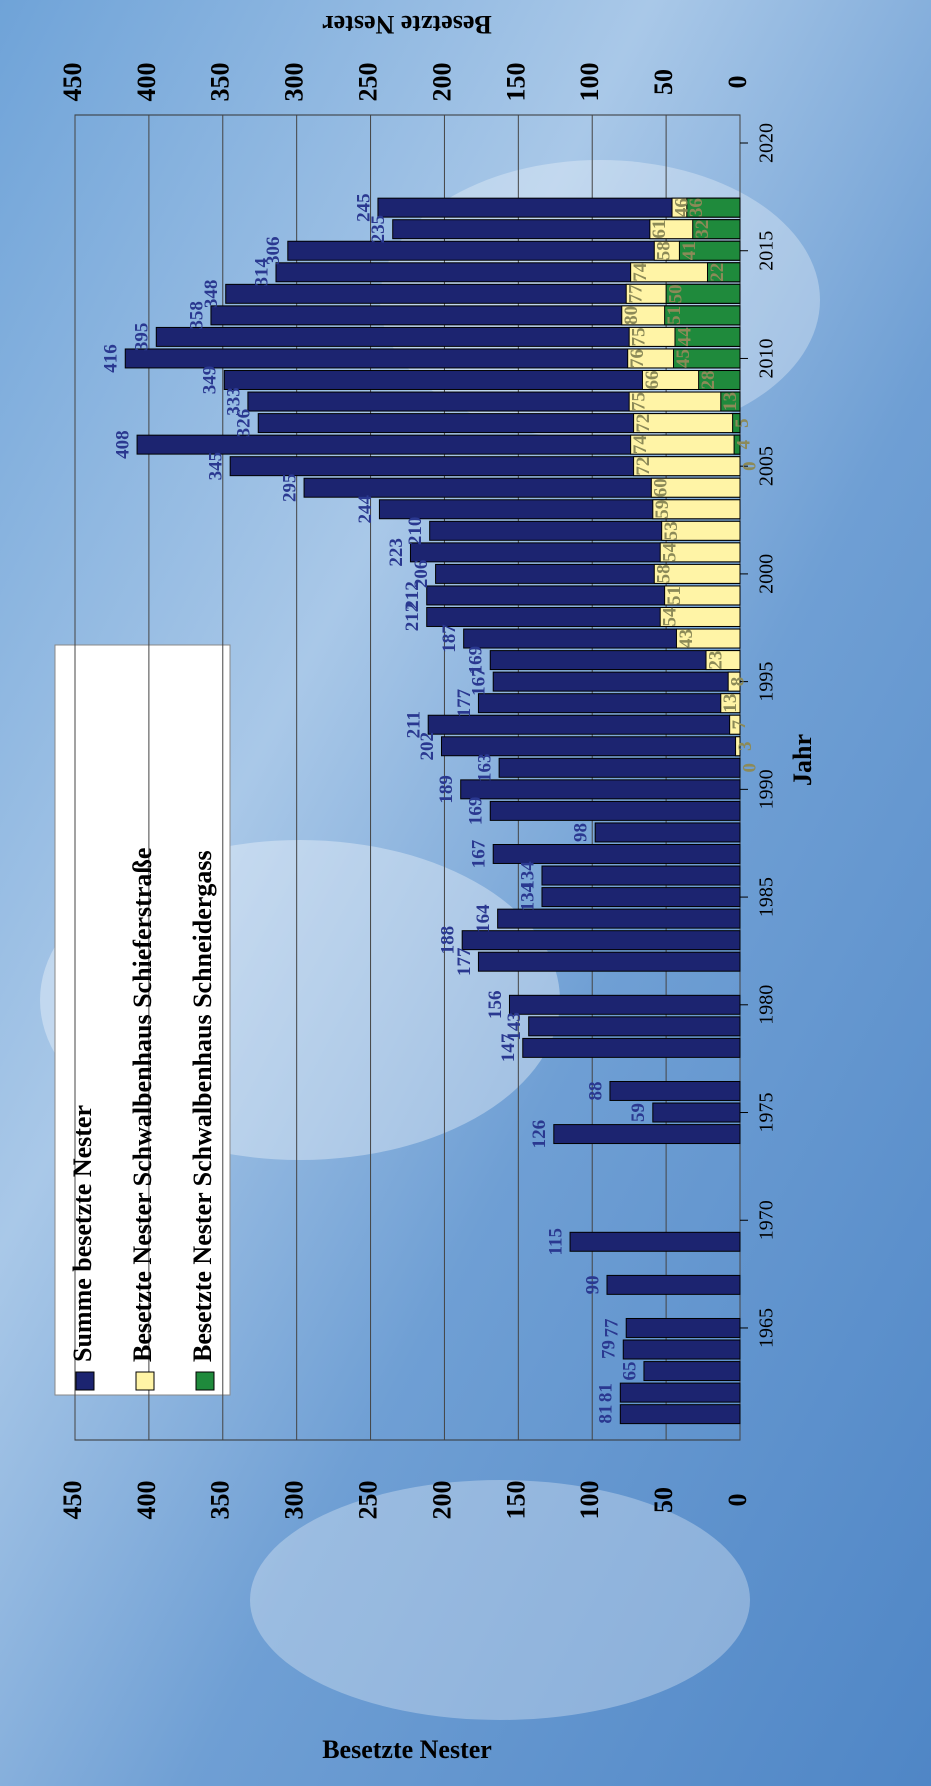 The width and height of the screenshot is (931, 1786). Describe the element at coordinates (767, 466) in the screenshot. I see `x-tick-label: 2005` at that location.